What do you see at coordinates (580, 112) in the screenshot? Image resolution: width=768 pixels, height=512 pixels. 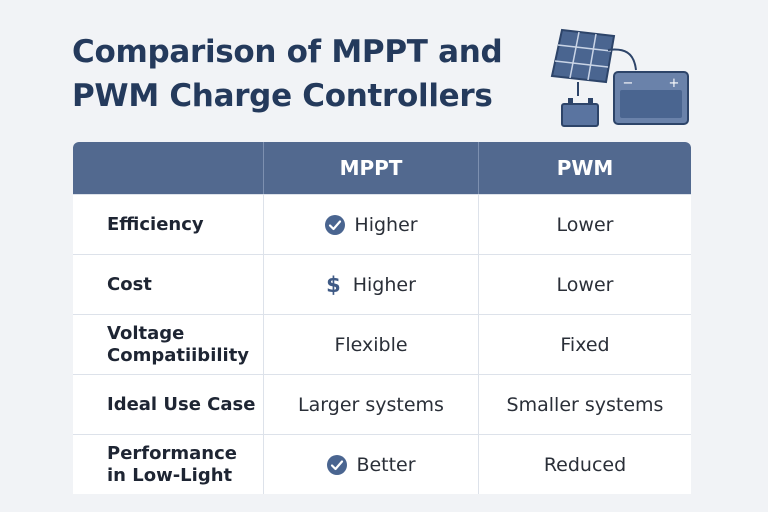 I see `charge-controller-icon` at bounding box center [580, 112].